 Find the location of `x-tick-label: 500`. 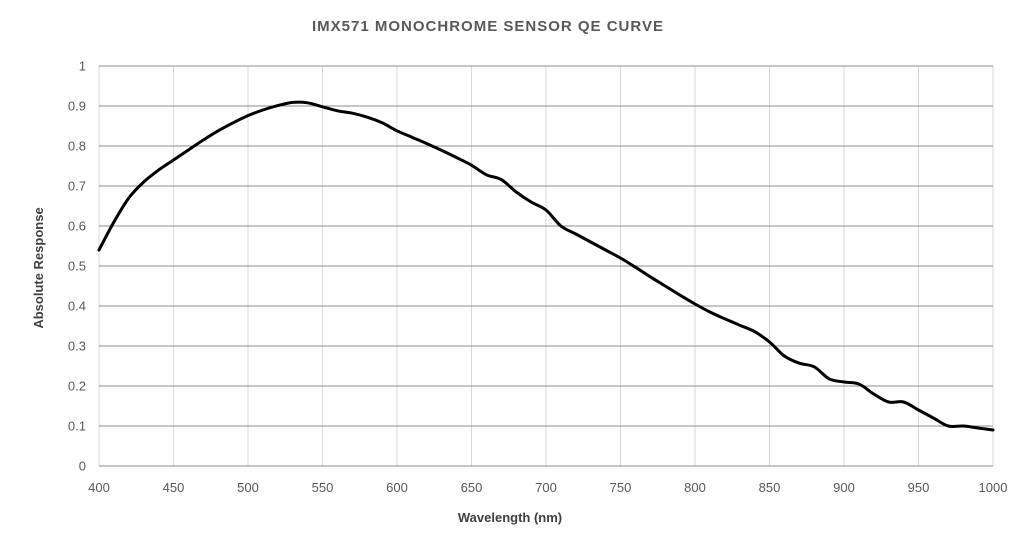

x-tick-label: 500 is located at coordinates (248, 487).